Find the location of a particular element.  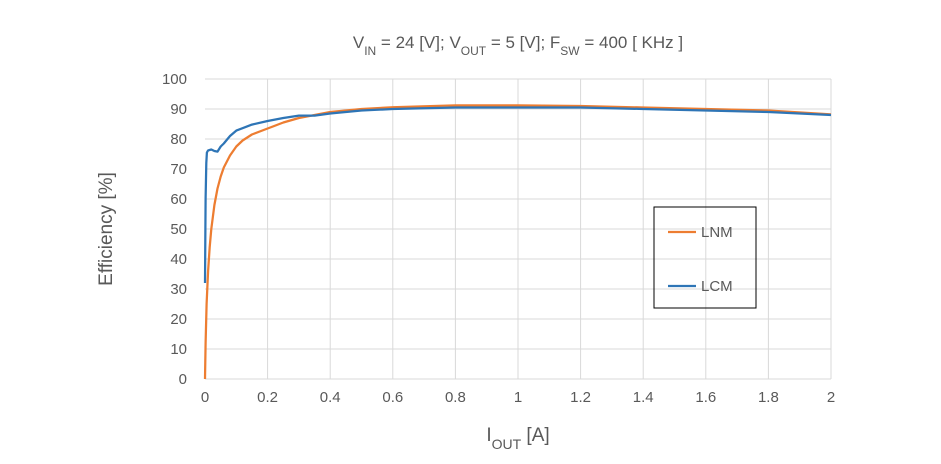

legend-label-lcm: LCM is located at coordinates (717, 286).